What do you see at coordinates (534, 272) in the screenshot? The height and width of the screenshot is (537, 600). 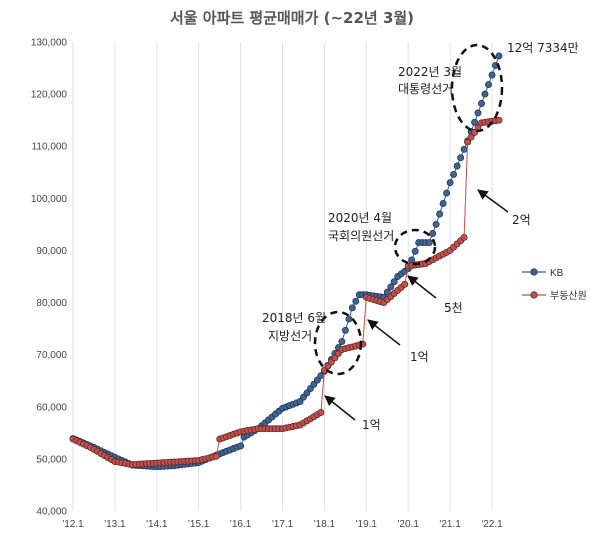 I see `legend-kb-marker` at bounding box center [534, 272].